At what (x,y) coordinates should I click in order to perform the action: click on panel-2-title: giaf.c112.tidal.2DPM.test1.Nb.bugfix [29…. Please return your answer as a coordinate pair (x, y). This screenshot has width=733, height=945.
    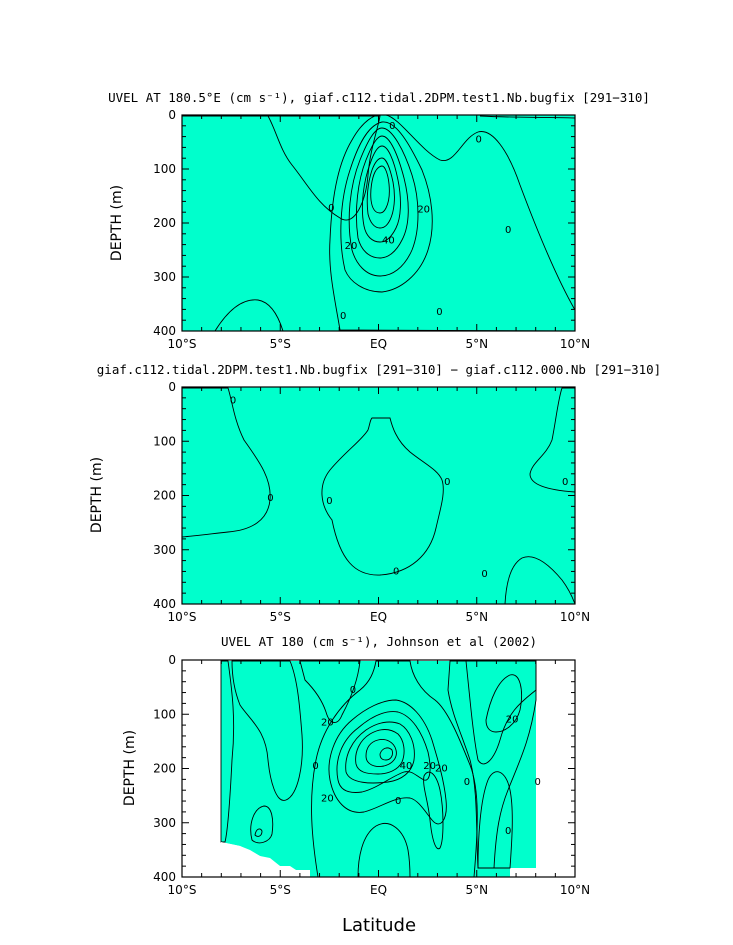
    Looking at the image, I should click on (379, 369).